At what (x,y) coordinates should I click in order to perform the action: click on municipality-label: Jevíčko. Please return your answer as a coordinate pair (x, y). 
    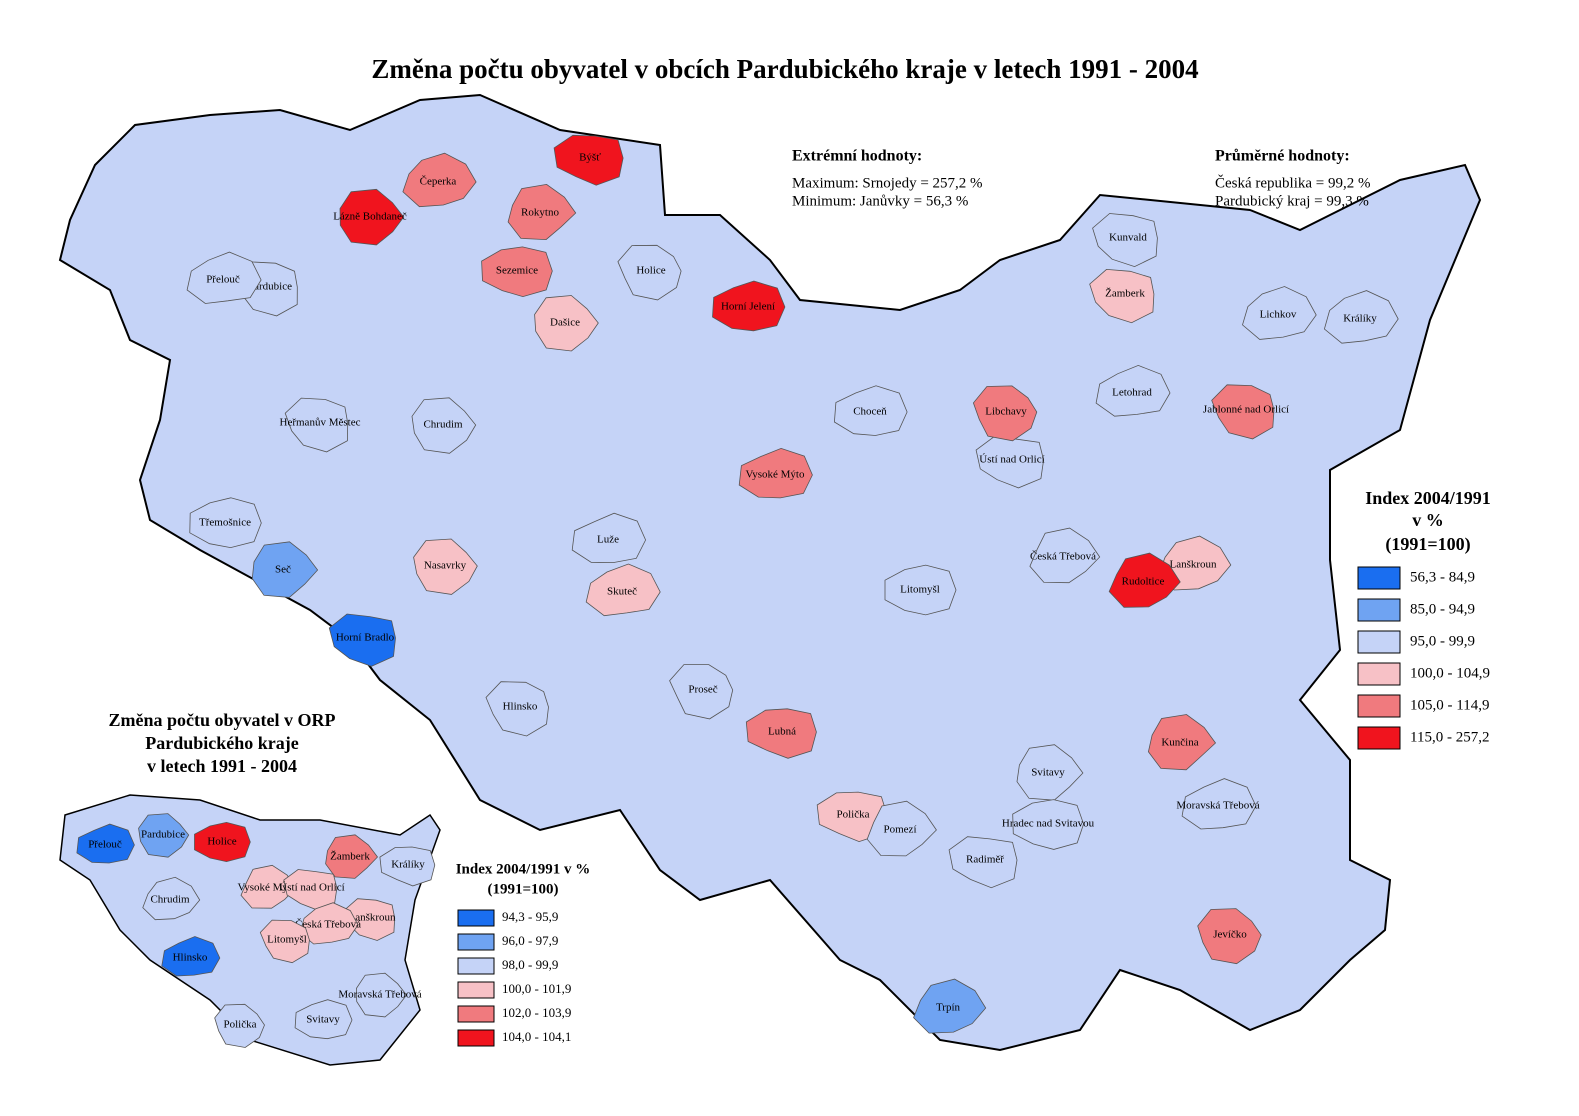
    Looking at the image, I should click on (1230, 935).